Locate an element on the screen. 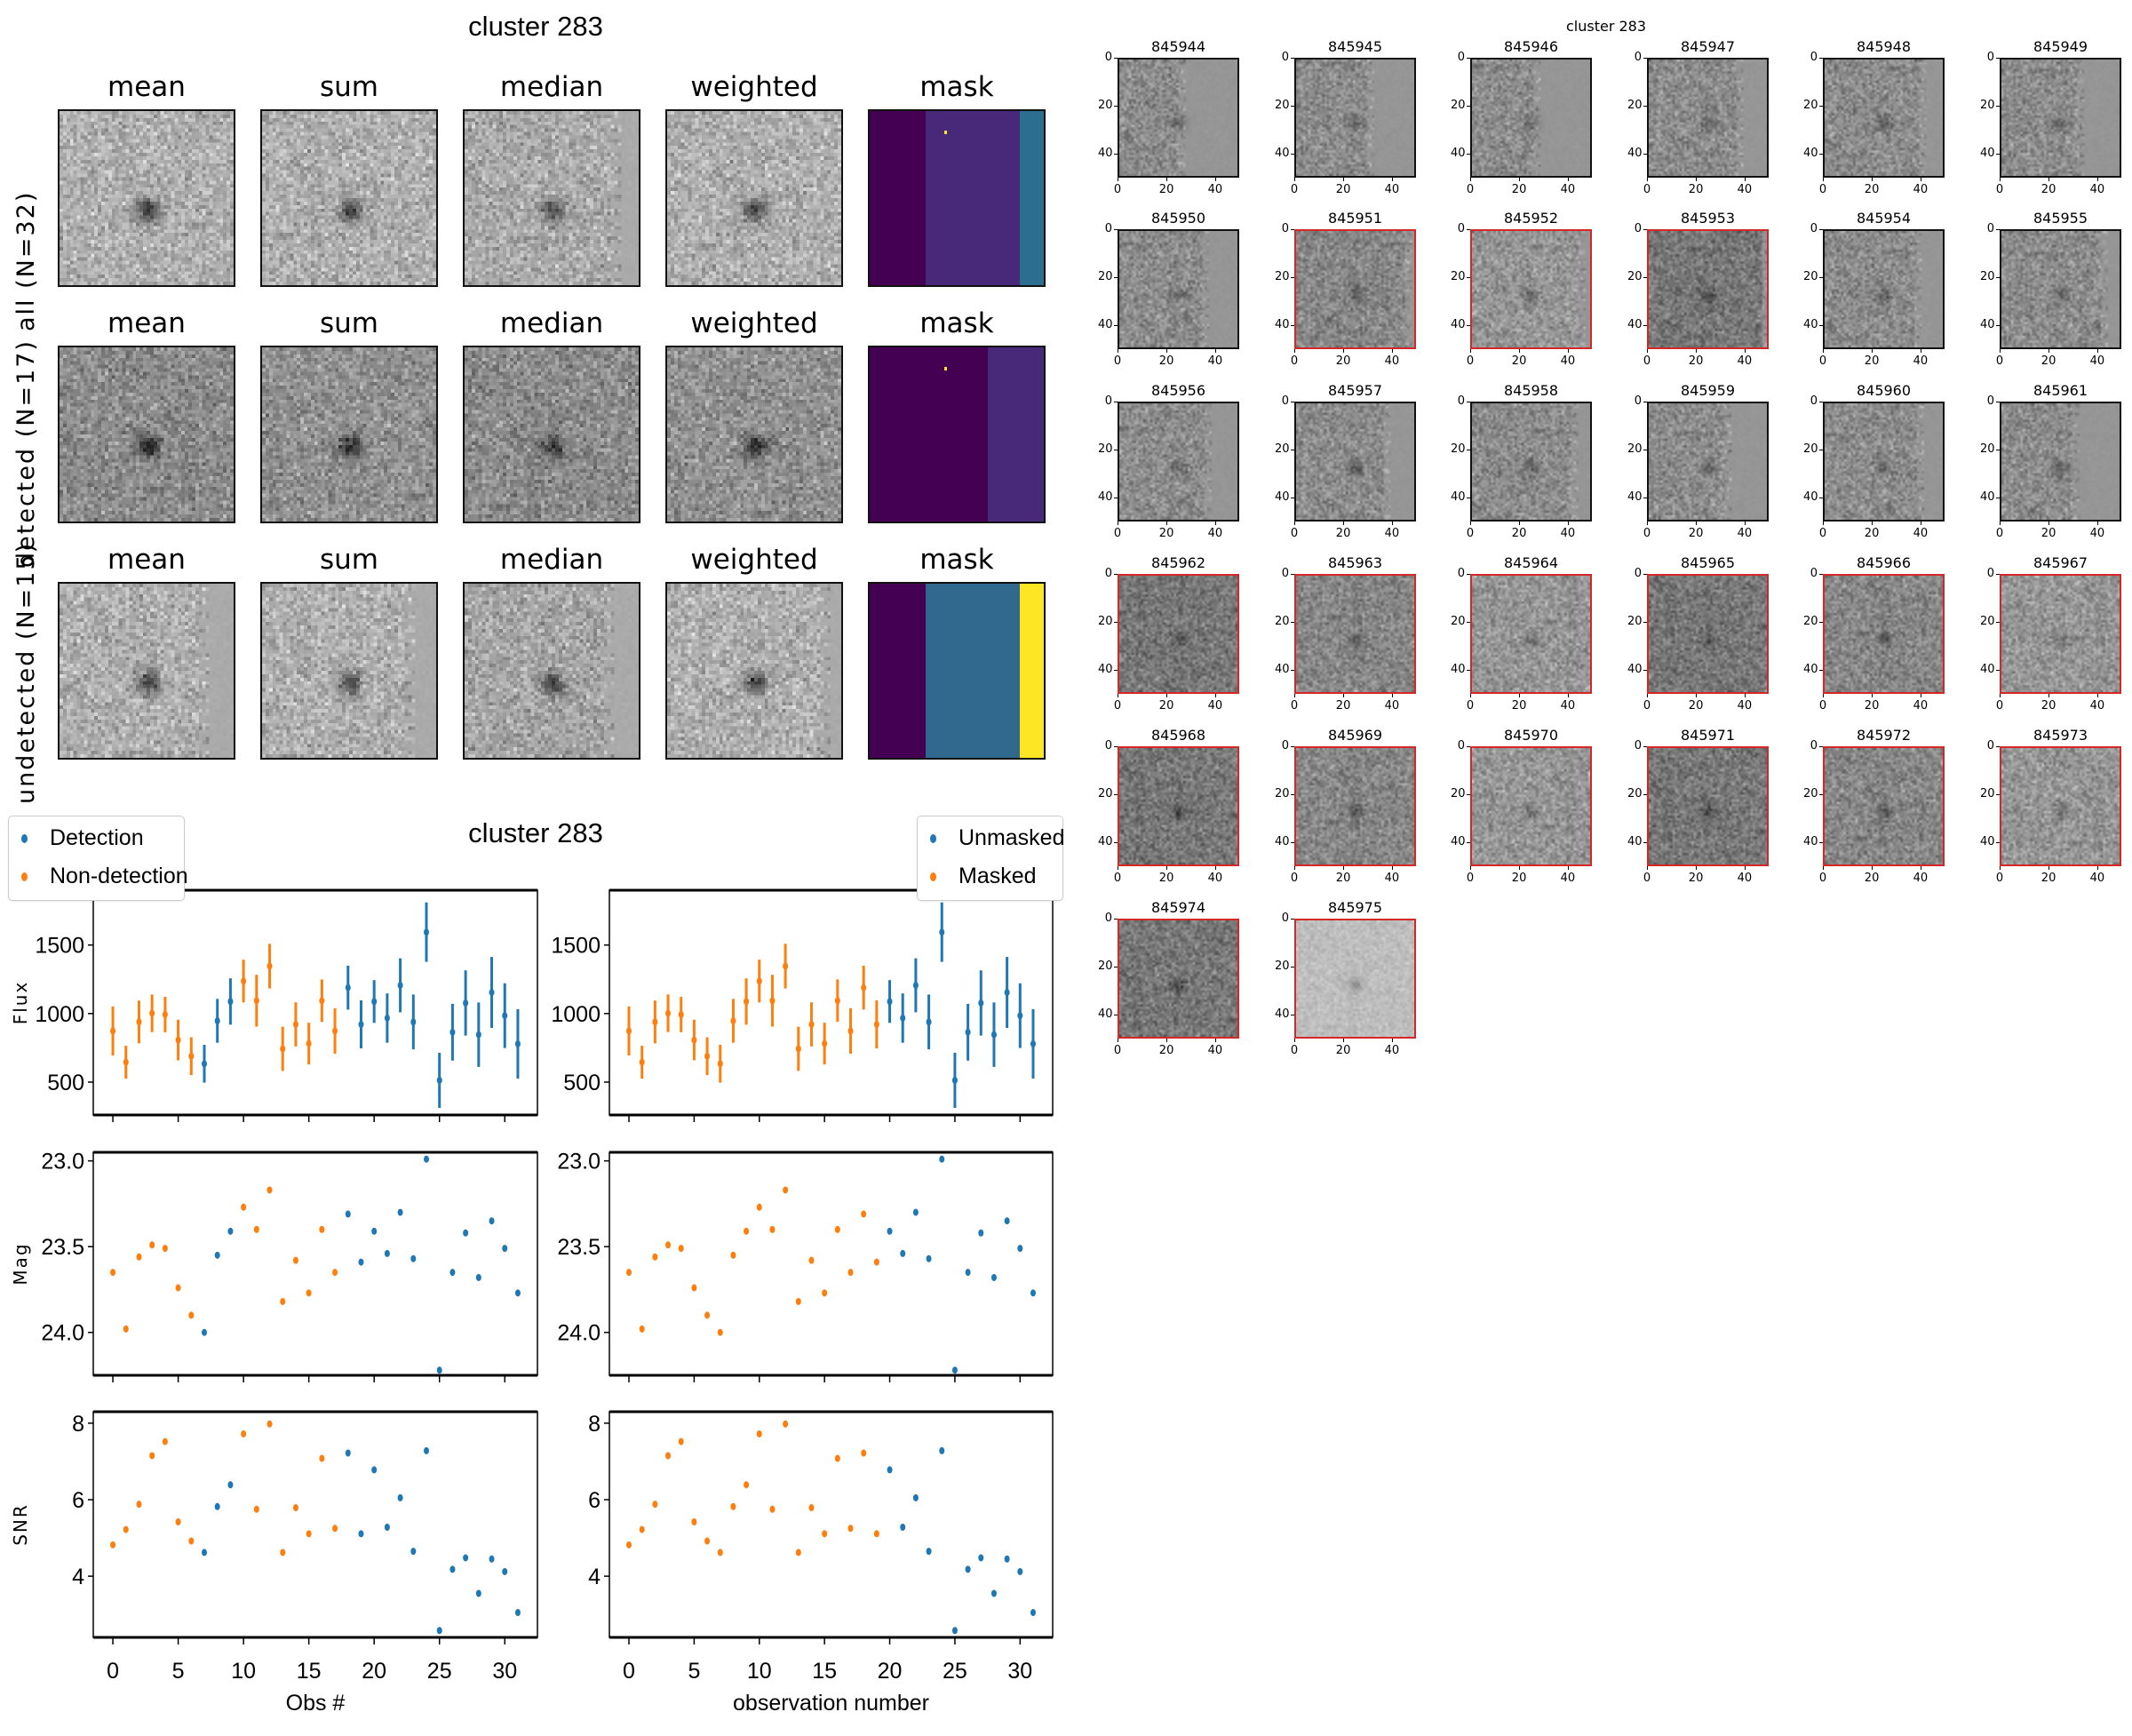  thumbnail-title: 845966 is located at coordinates (1884, 562).